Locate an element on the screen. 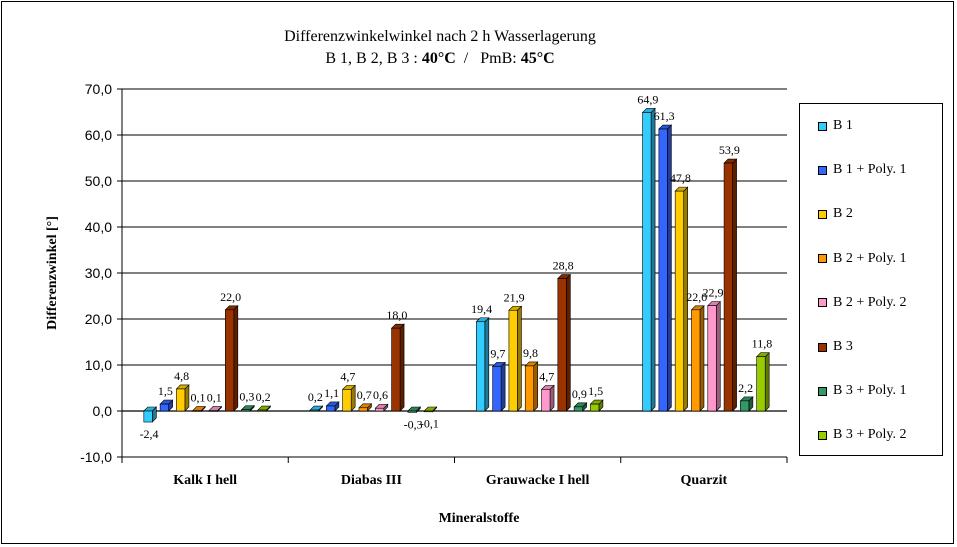 The image size is (957, 547). legend-item: B 3 + Poly. 1 is located at coordinates (862, 391).